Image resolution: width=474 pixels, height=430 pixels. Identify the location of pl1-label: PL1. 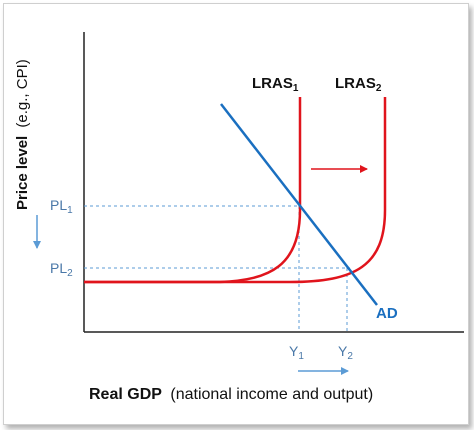
(61, 206).